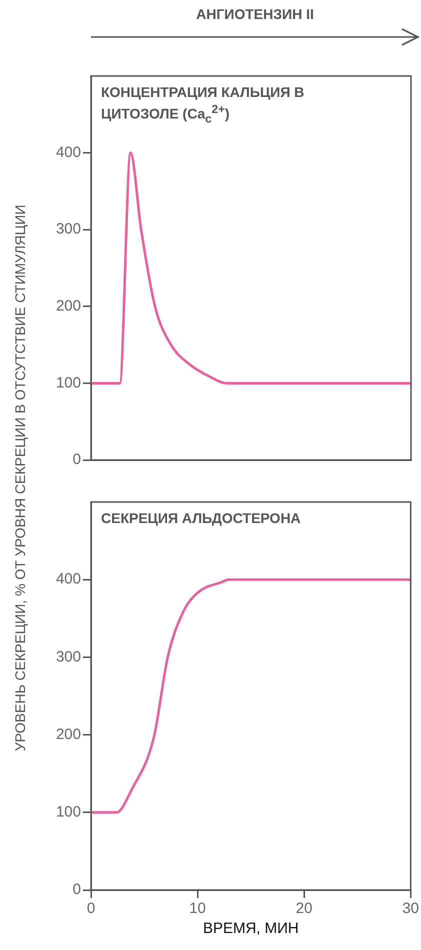 Image resolution: width=421 pixels, height=950 pixels. What do you see at coordinates (410, 909) in the screenshot?
I see `x-tick-label: 30` at bounding box center [410, 909].